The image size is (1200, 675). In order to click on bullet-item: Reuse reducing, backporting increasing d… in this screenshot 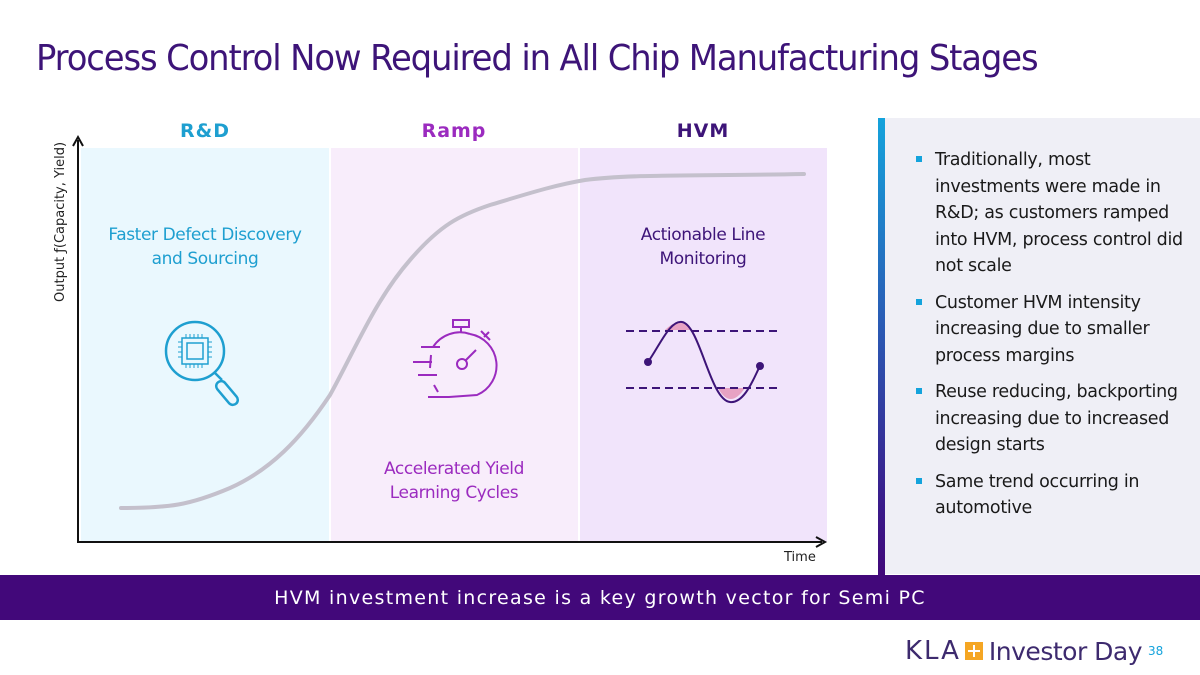, I will do `click(1056, 419)`.